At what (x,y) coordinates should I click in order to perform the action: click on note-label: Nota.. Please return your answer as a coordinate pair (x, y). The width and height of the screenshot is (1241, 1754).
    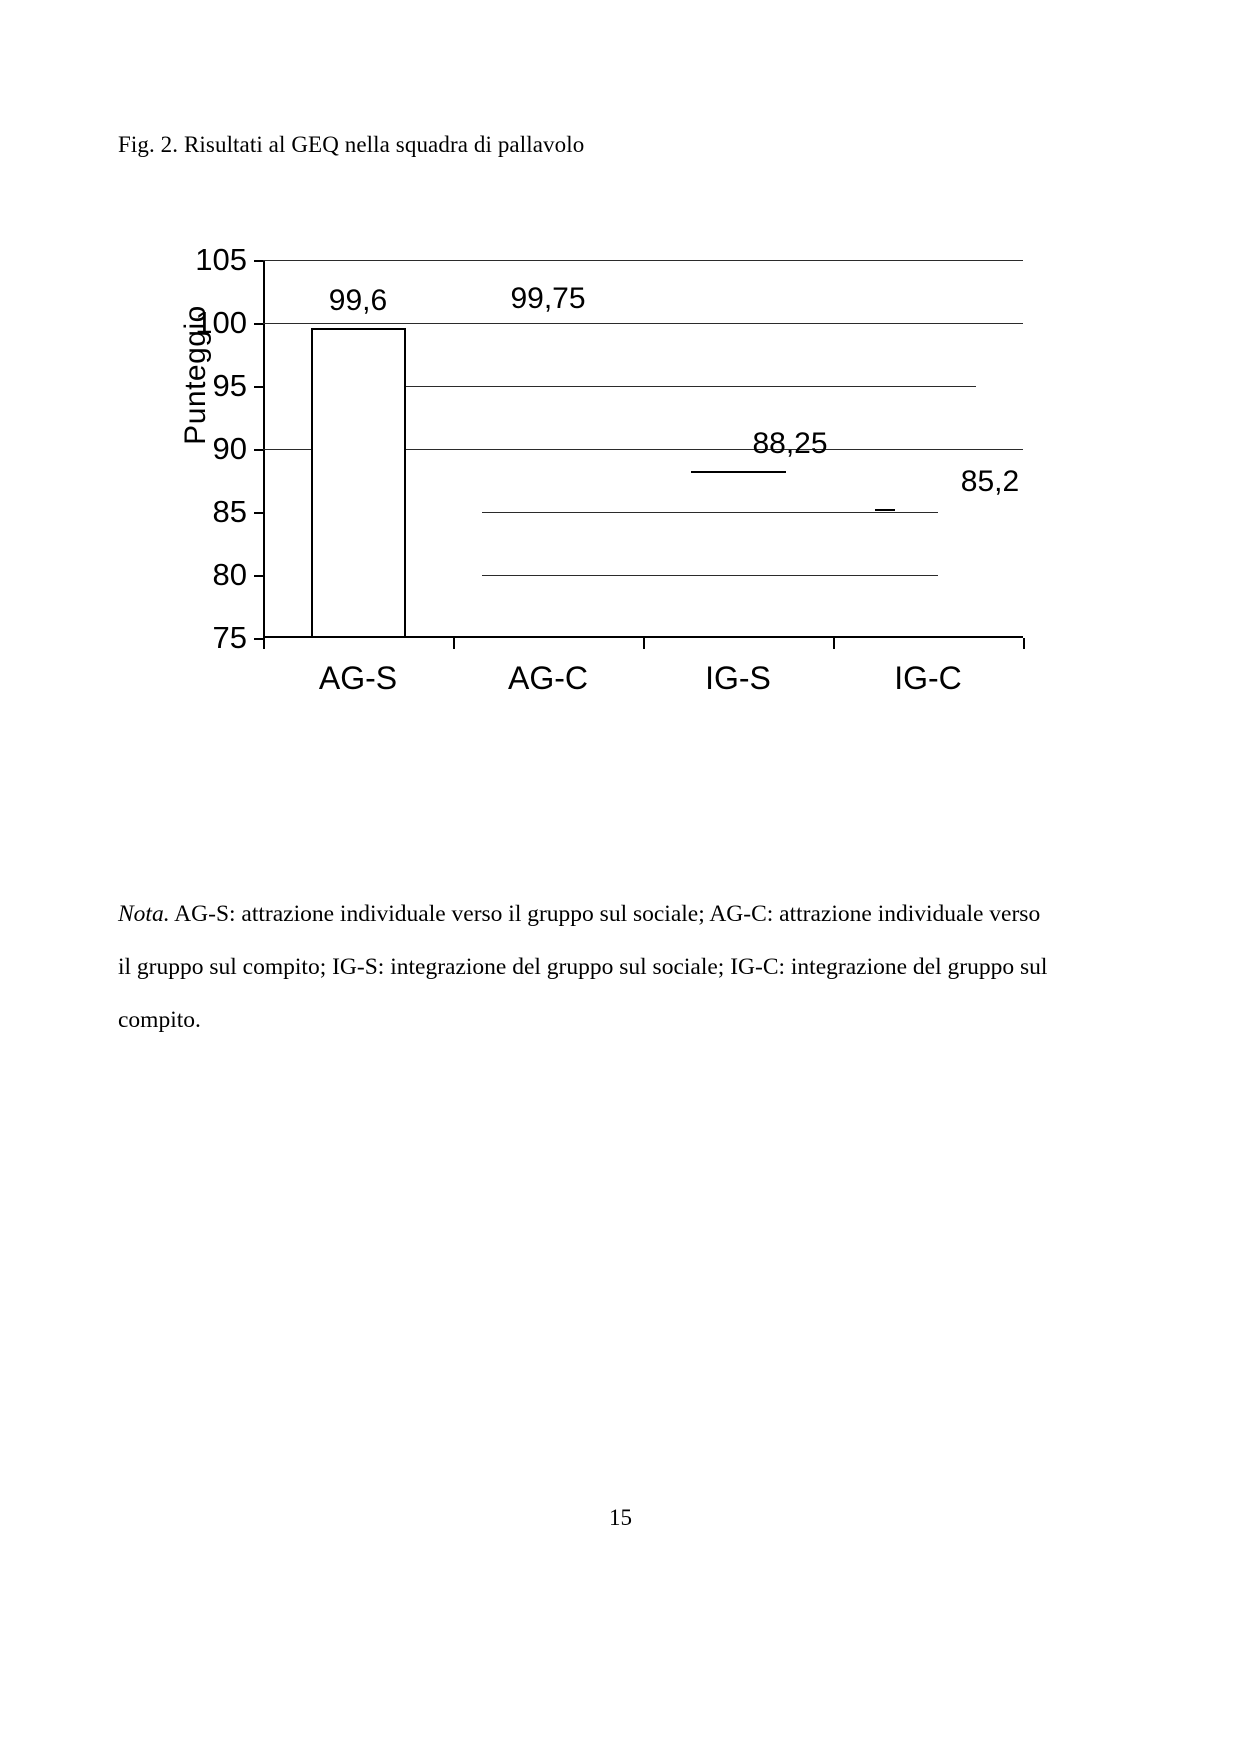
    Looking at the image, I should click on (144, 914).